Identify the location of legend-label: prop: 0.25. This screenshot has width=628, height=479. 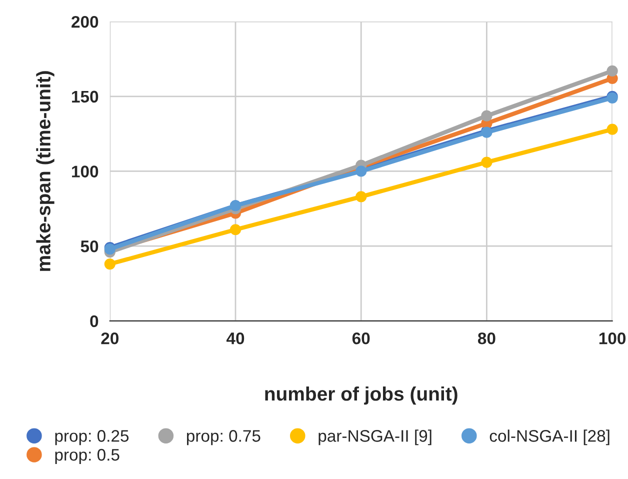
(92, 438).